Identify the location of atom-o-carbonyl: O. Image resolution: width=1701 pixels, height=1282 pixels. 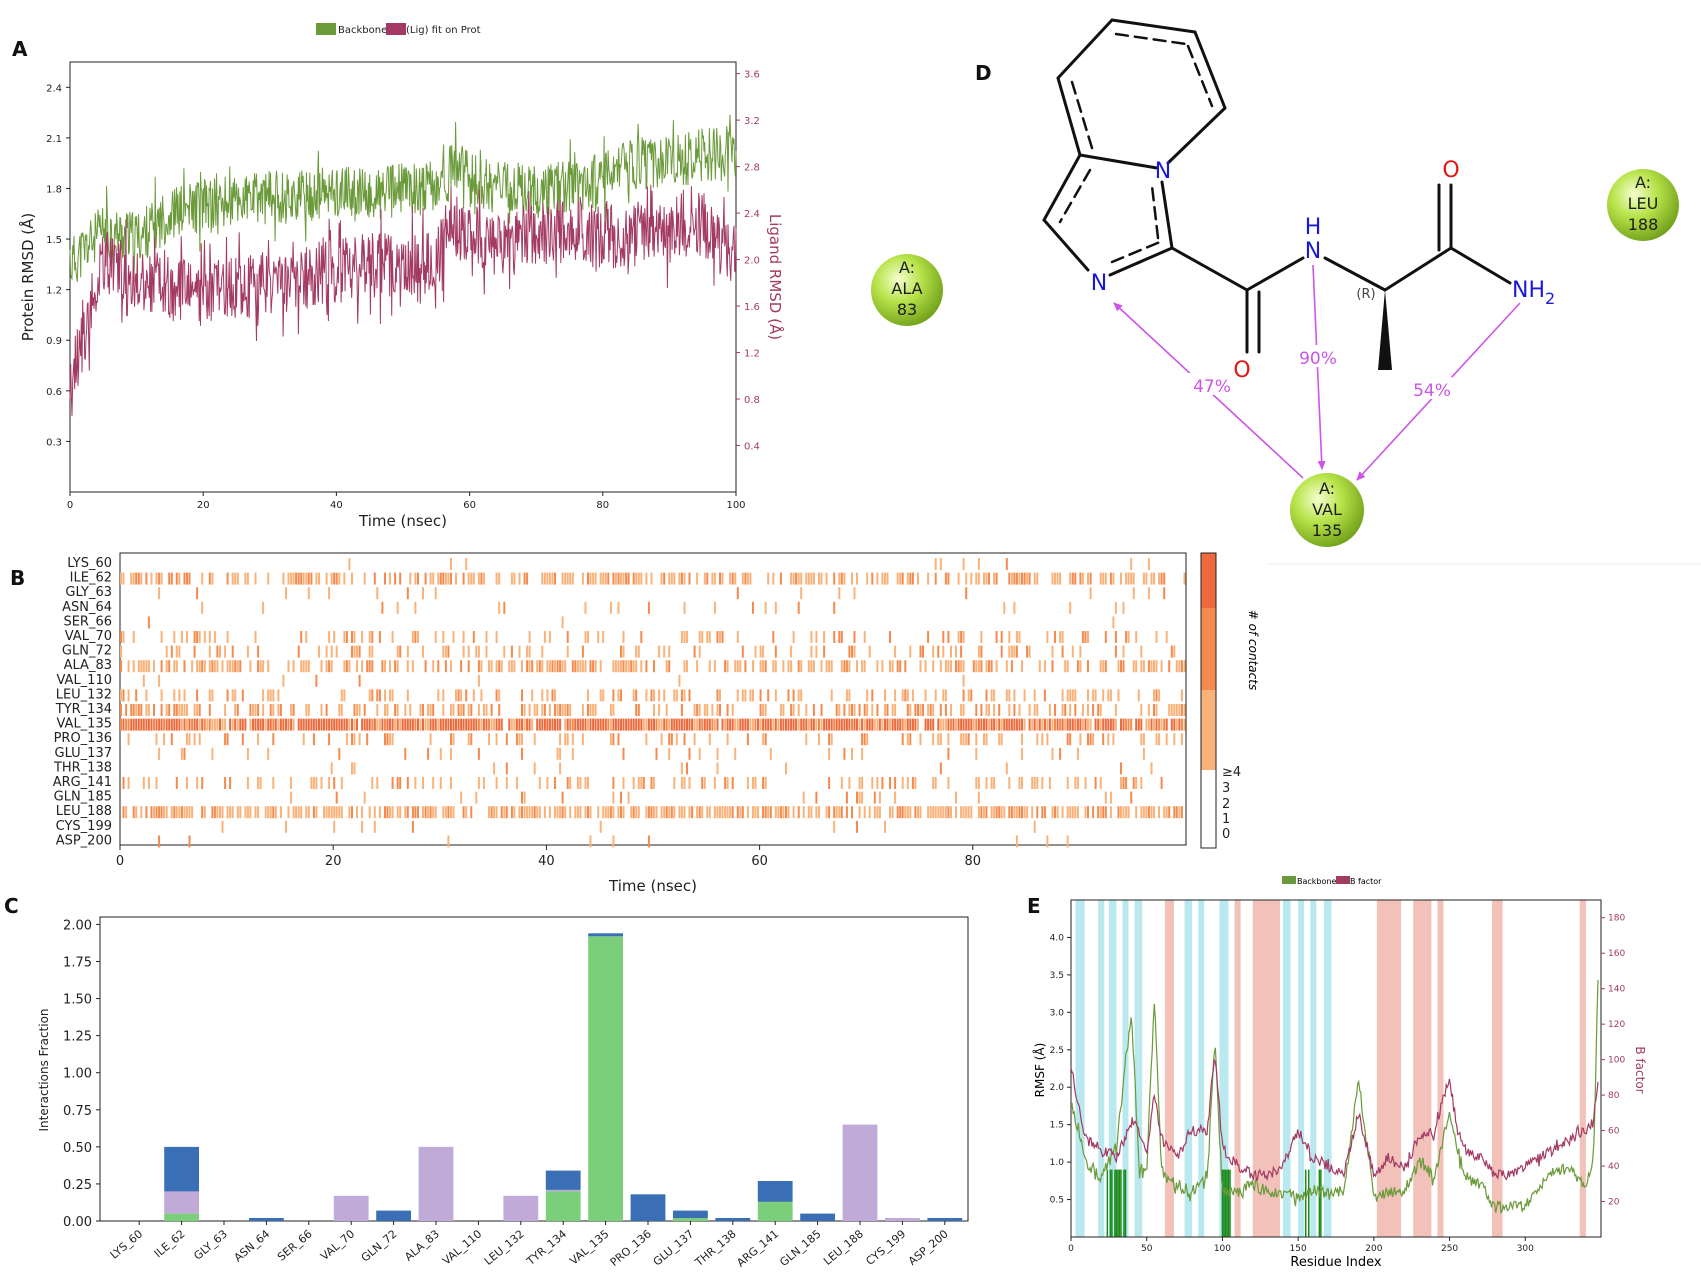
(1450, 170).